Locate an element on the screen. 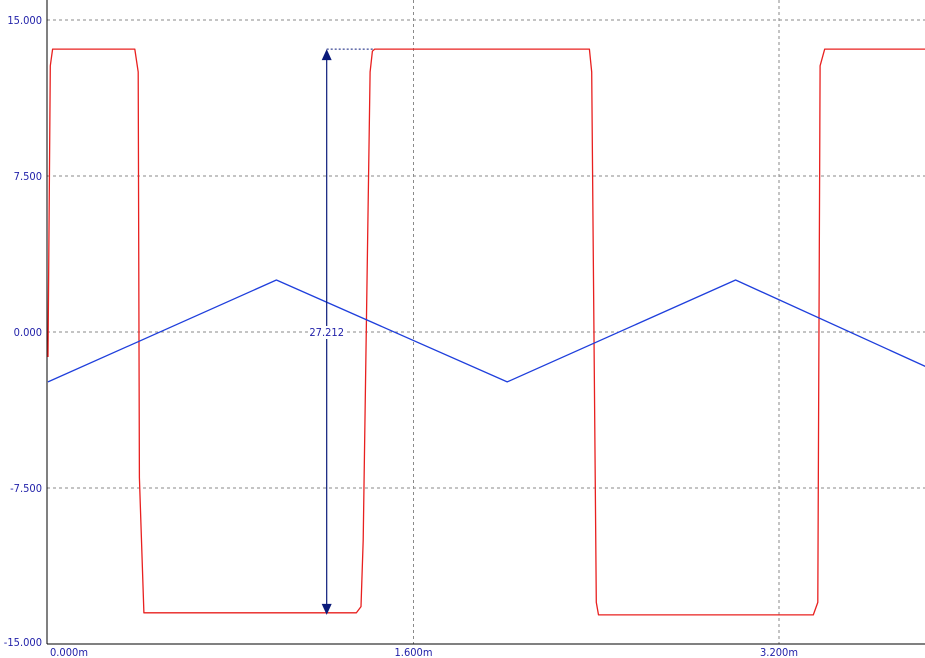 The image size is (925, 658). measure-arrowhead-down is located at coordinates (326, 609).